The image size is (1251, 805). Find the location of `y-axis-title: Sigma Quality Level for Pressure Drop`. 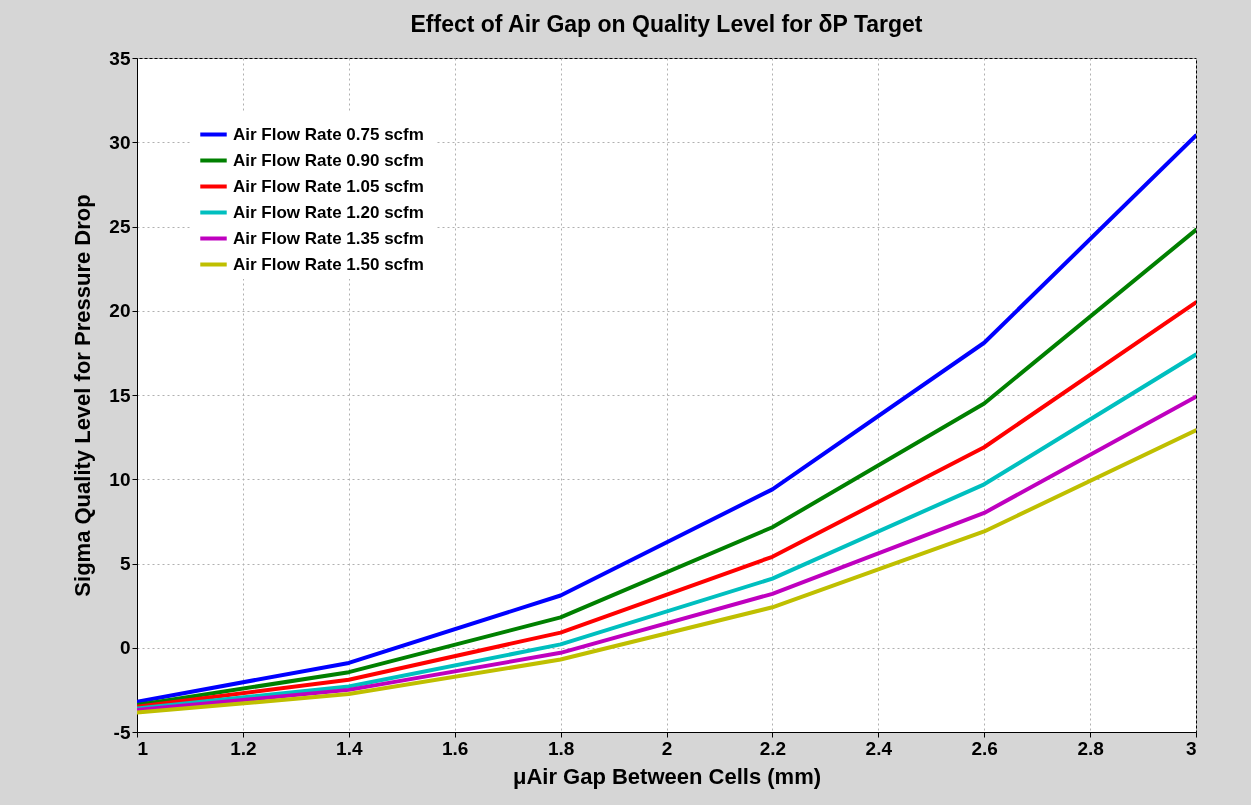

y-axis-title: Sigma Quality Level for Pressure Drop is located at coordinates (83, 395).